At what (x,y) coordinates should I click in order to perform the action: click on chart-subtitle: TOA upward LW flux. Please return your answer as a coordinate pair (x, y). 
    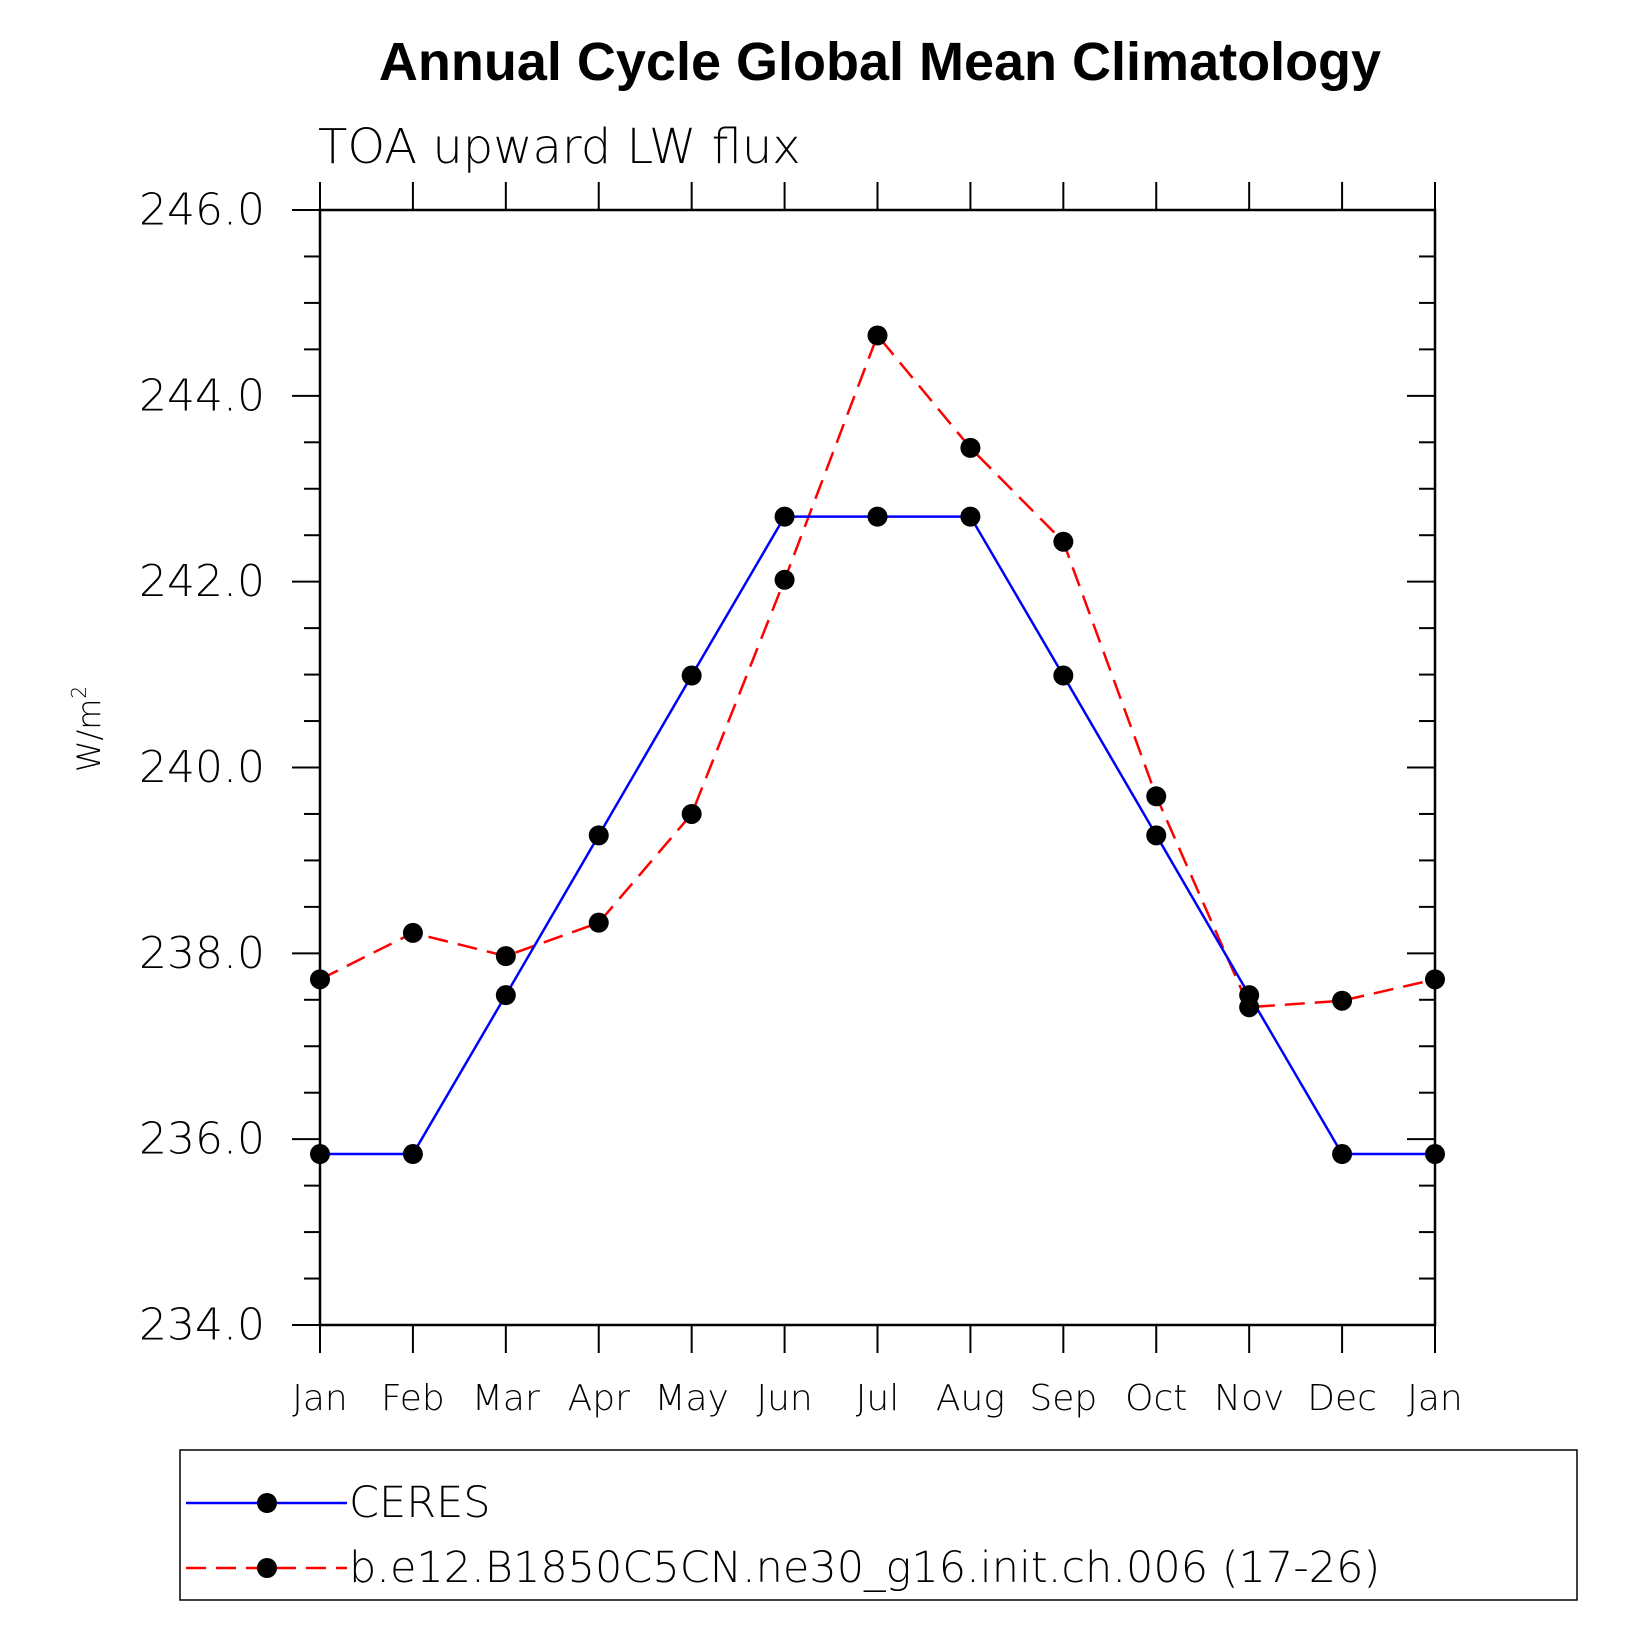
    Looking at the image, I should click on (559, 147).